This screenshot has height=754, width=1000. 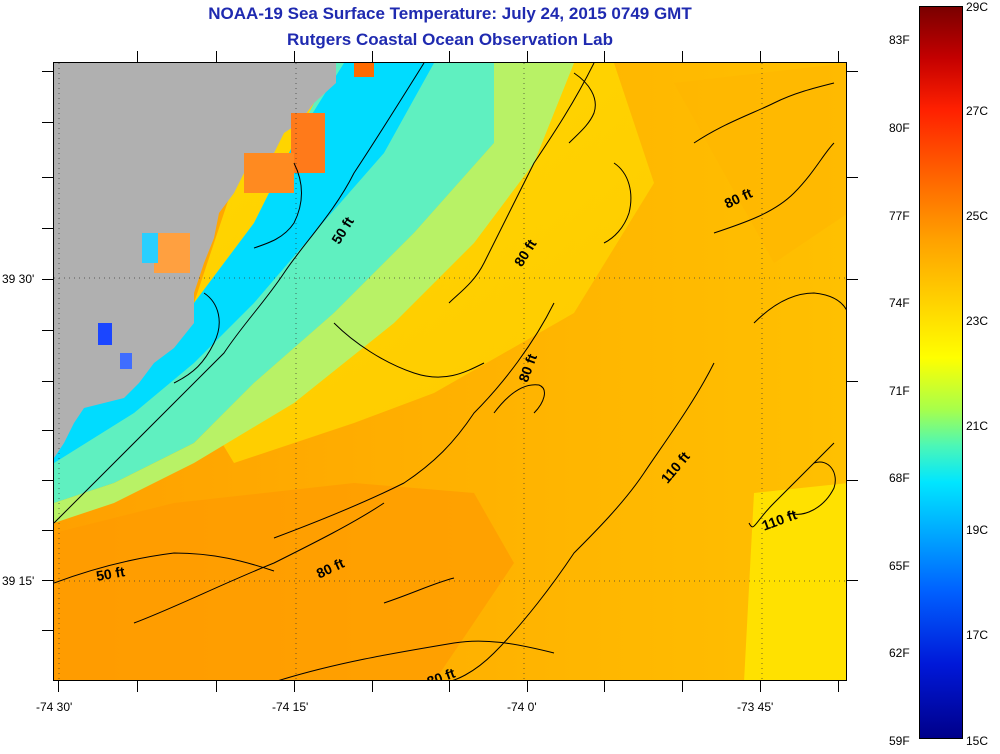 I want to click on lon-label-74-0: -74 0', so click(x=522, y=707).